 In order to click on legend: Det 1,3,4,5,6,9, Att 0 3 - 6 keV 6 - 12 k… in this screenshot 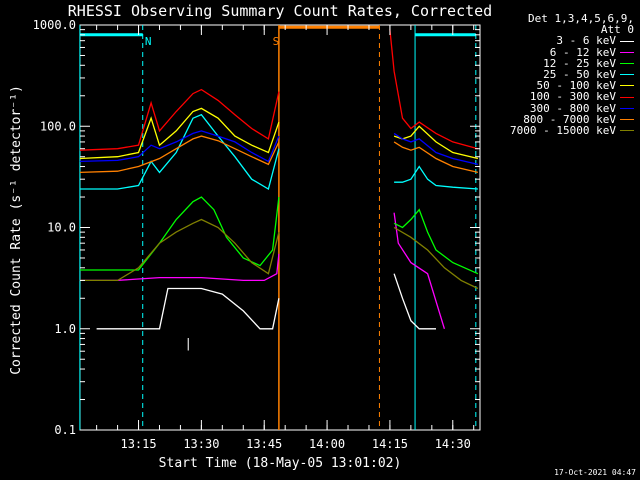, I will do `click(572, 74)`.